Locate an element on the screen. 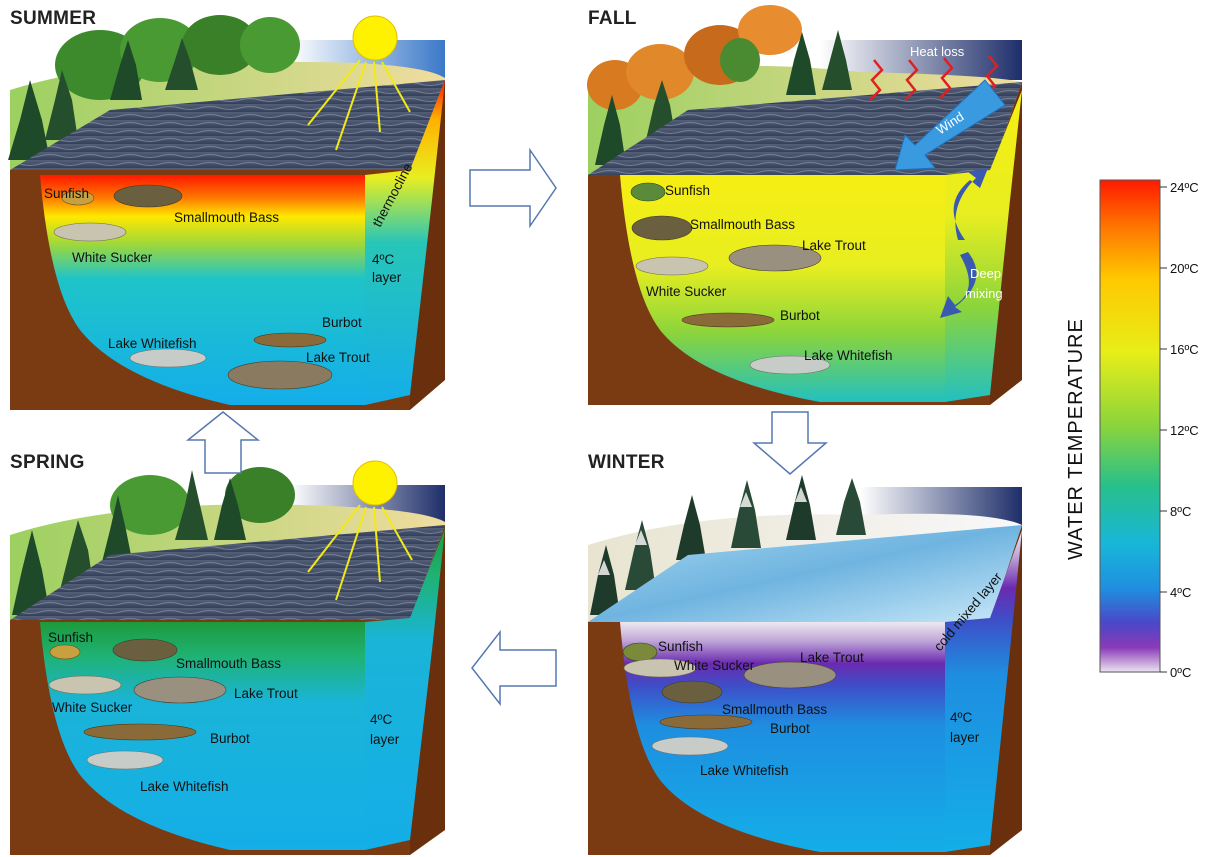 This screenshot has height=857, width=1215. tick-20c: 20ºC is located at coordinates (1184, 268).